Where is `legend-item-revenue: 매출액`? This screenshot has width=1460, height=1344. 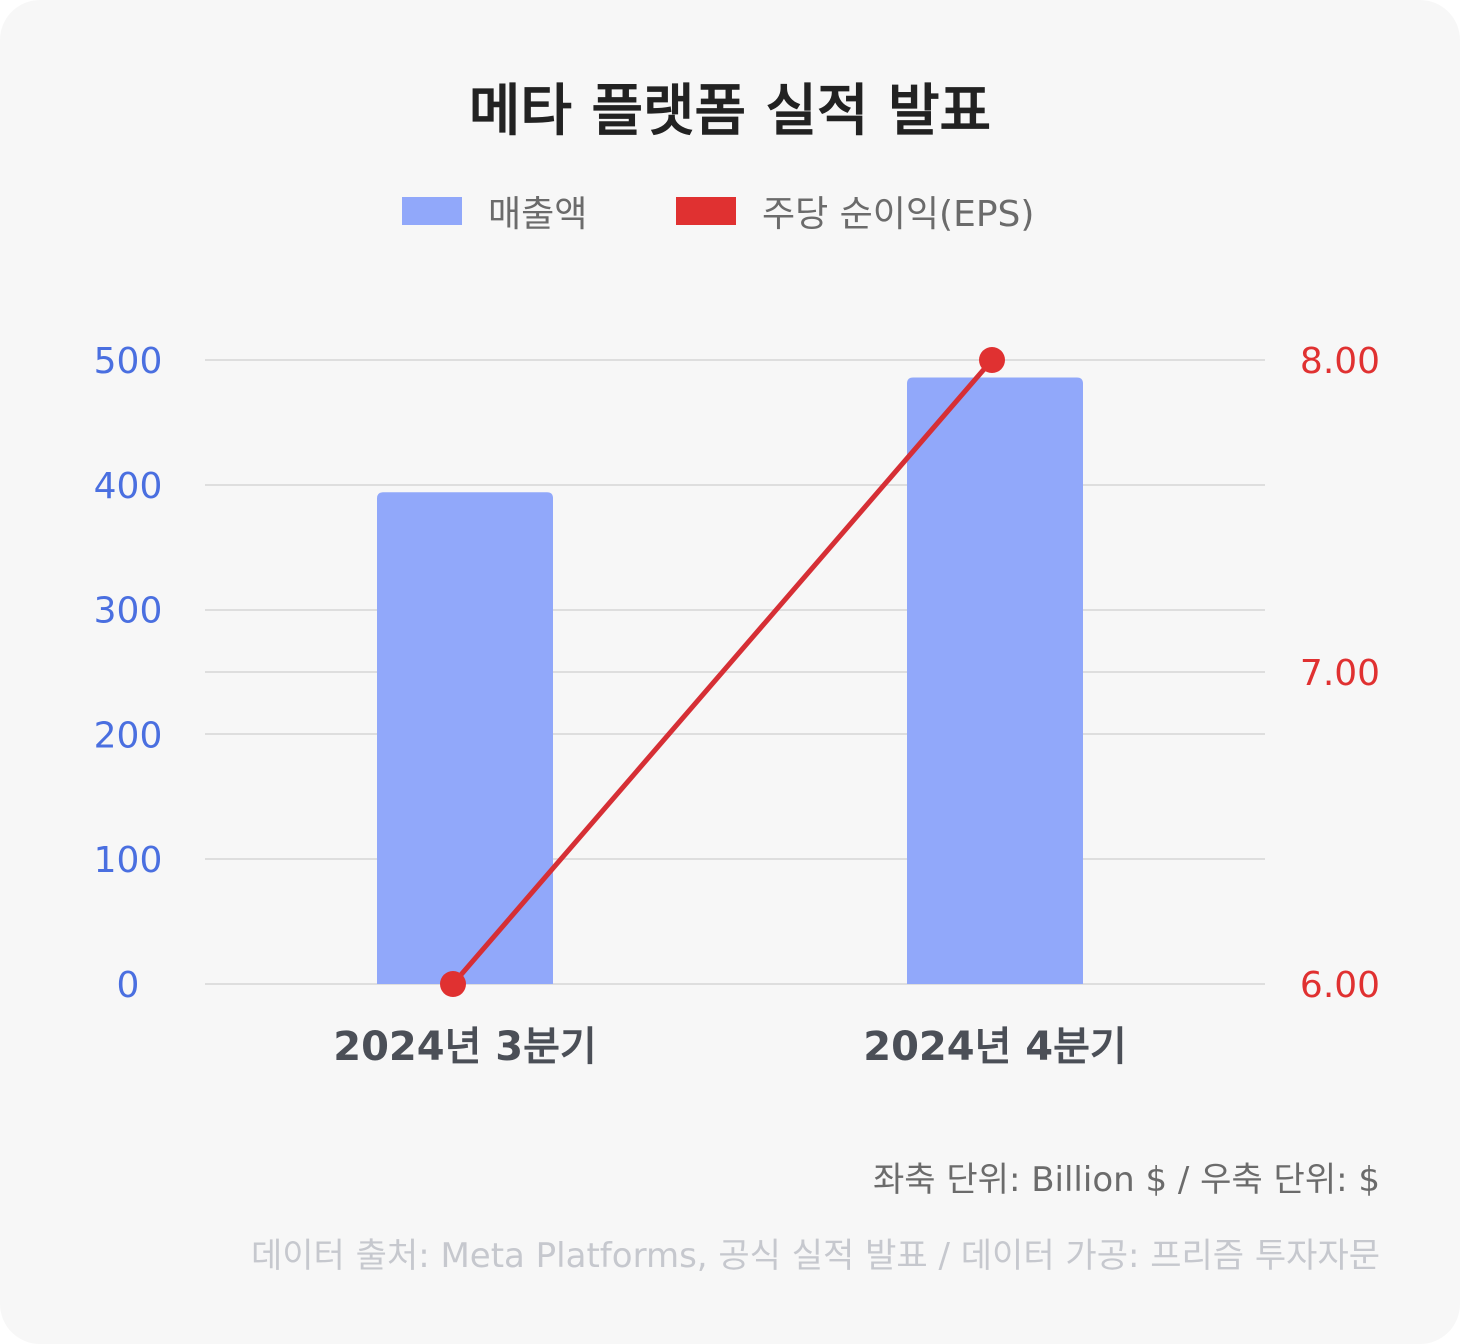
legend-item-revenue: 매출액 is located at coordinates (495, 211).